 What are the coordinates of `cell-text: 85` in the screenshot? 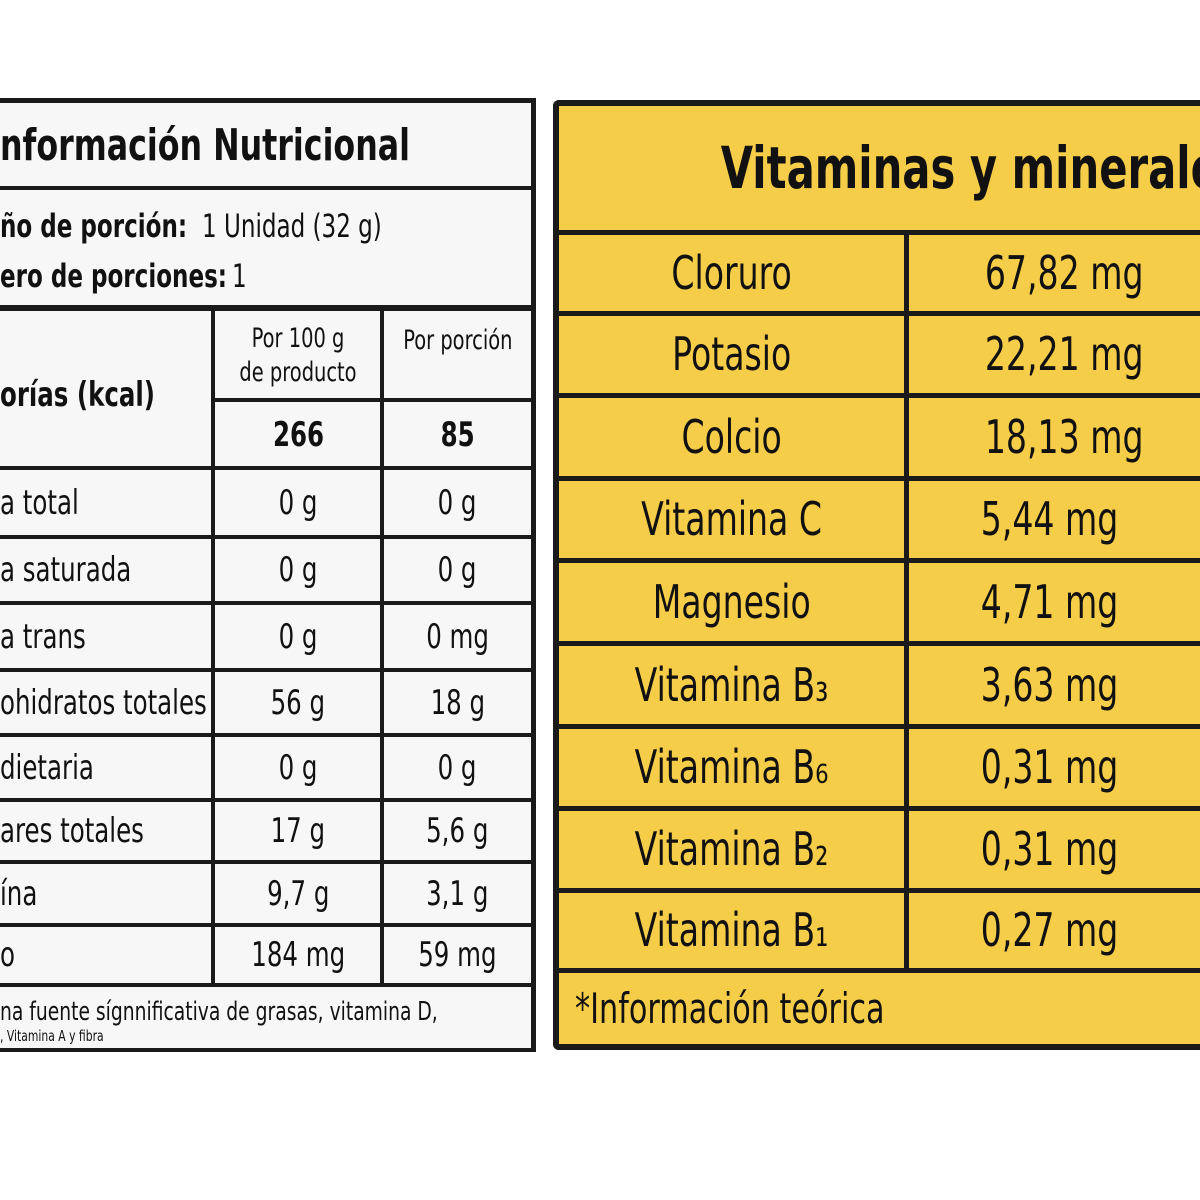 It's located at (457, 435).